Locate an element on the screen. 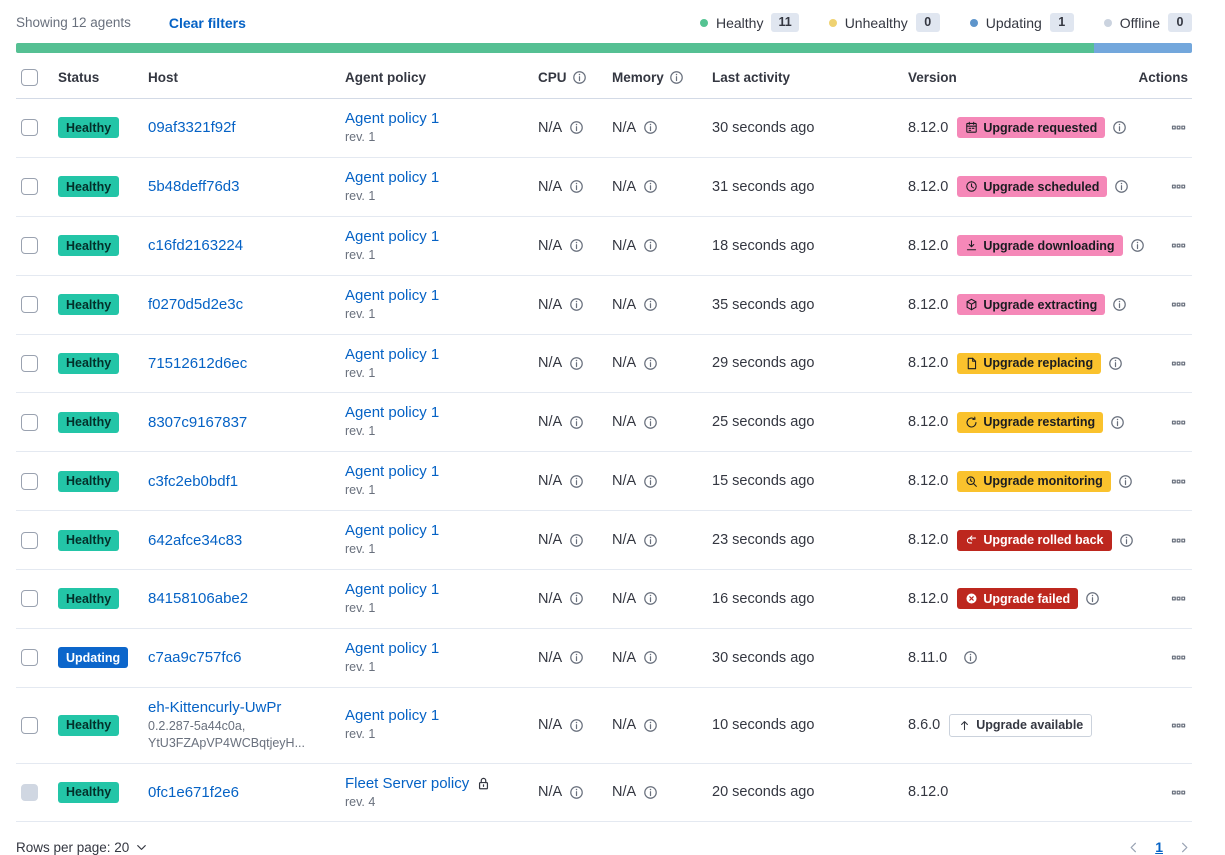 Image resolution: width=1225 pixels, height=855 pixels. last-activity-value: 29 seconds ago is located at coordinates (763, 363).